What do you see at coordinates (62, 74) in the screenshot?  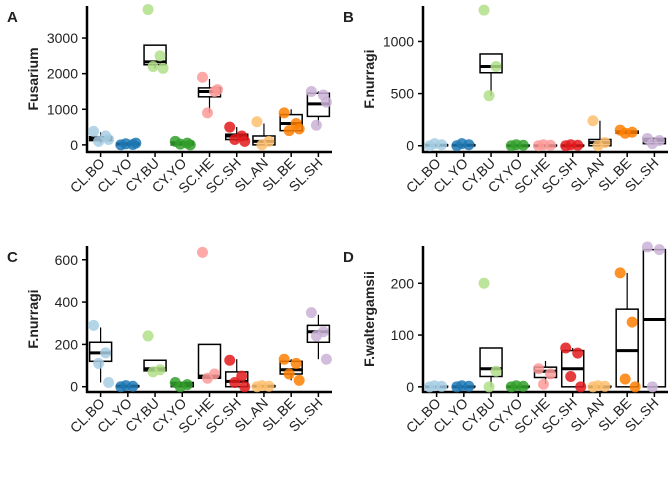 I see `y-tick-label: 2000` at bounding box center [62, 74].